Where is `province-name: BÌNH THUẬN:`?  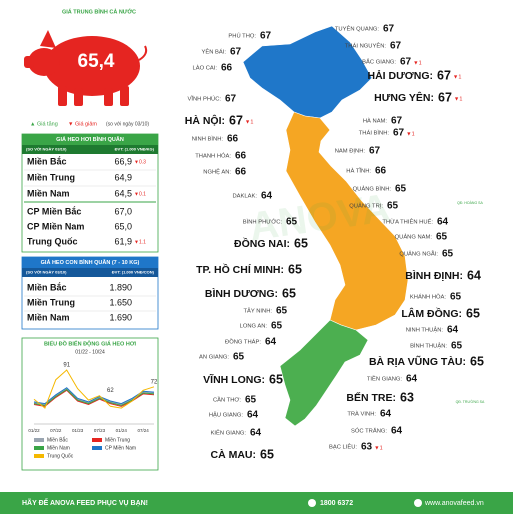 province-name: BÌNH THUẬN: is located at coordinates (428, 346).